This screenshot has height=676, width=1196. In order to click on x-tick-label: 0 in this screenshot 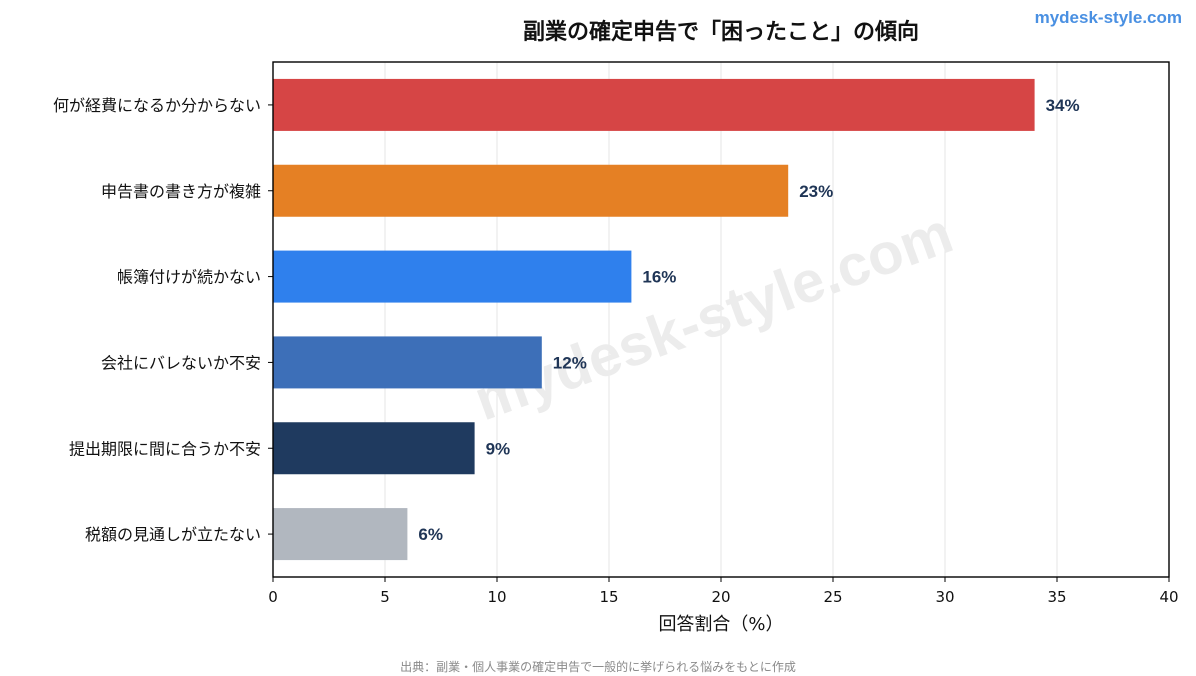, I will do `click(273, 597)`.